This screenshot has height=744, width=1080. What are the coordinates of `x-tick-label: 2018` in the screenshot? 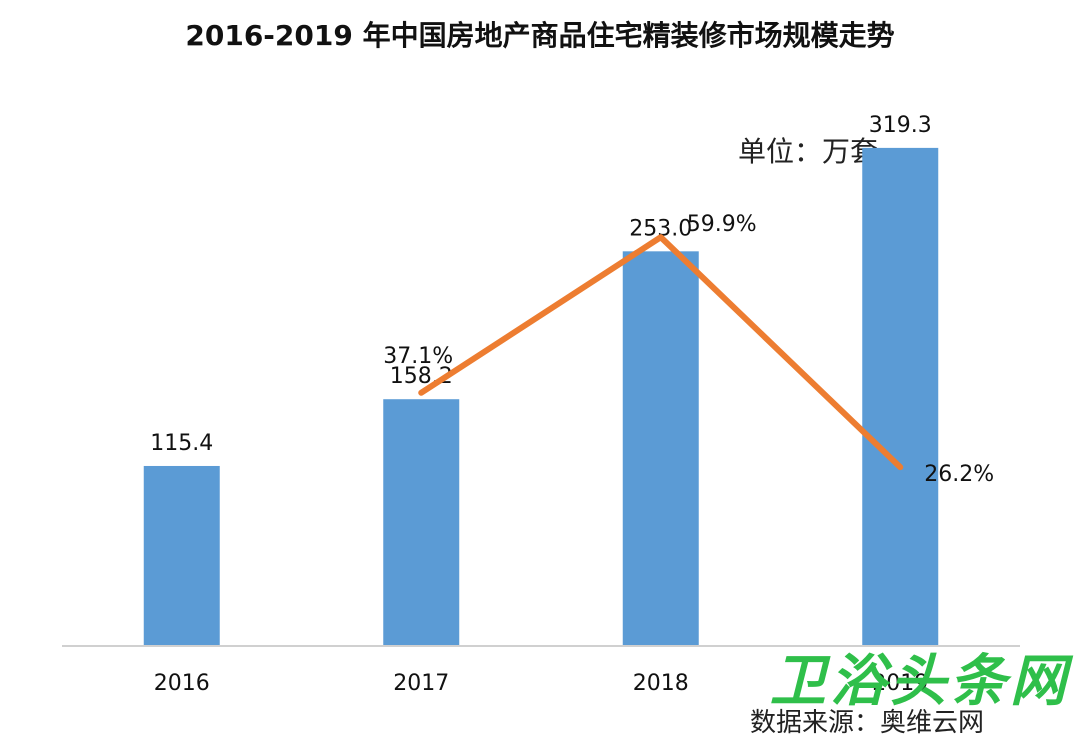 It's located at (661, 683).